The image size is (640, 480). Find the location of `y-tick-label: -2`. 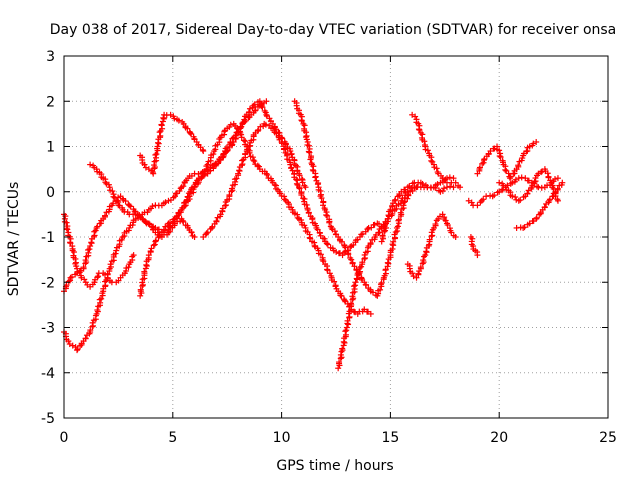

y-tick-label: -2 is located at coordinates (48, 283).